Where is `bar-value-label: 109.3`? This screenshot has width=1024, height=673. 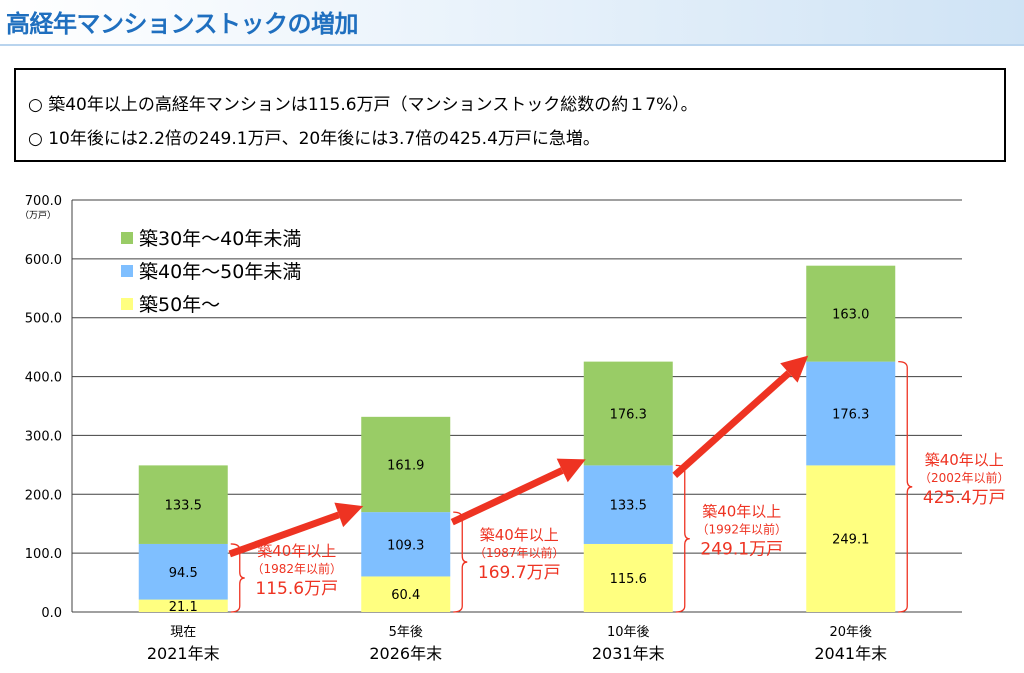 bar-value-label: 109.3 is located at coordinates (405, 545).